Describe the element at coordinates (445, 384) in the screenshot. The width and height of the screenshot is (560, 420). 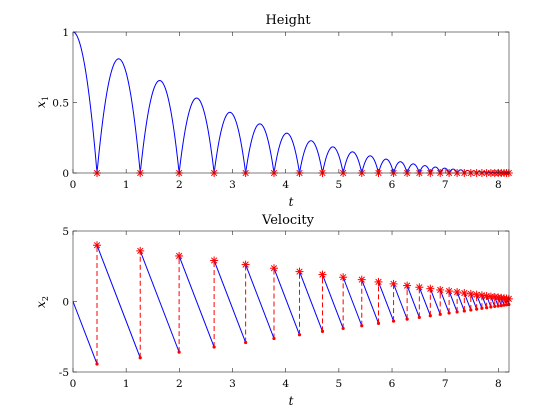
I see `velocity-xtick-label: 7` at that location.